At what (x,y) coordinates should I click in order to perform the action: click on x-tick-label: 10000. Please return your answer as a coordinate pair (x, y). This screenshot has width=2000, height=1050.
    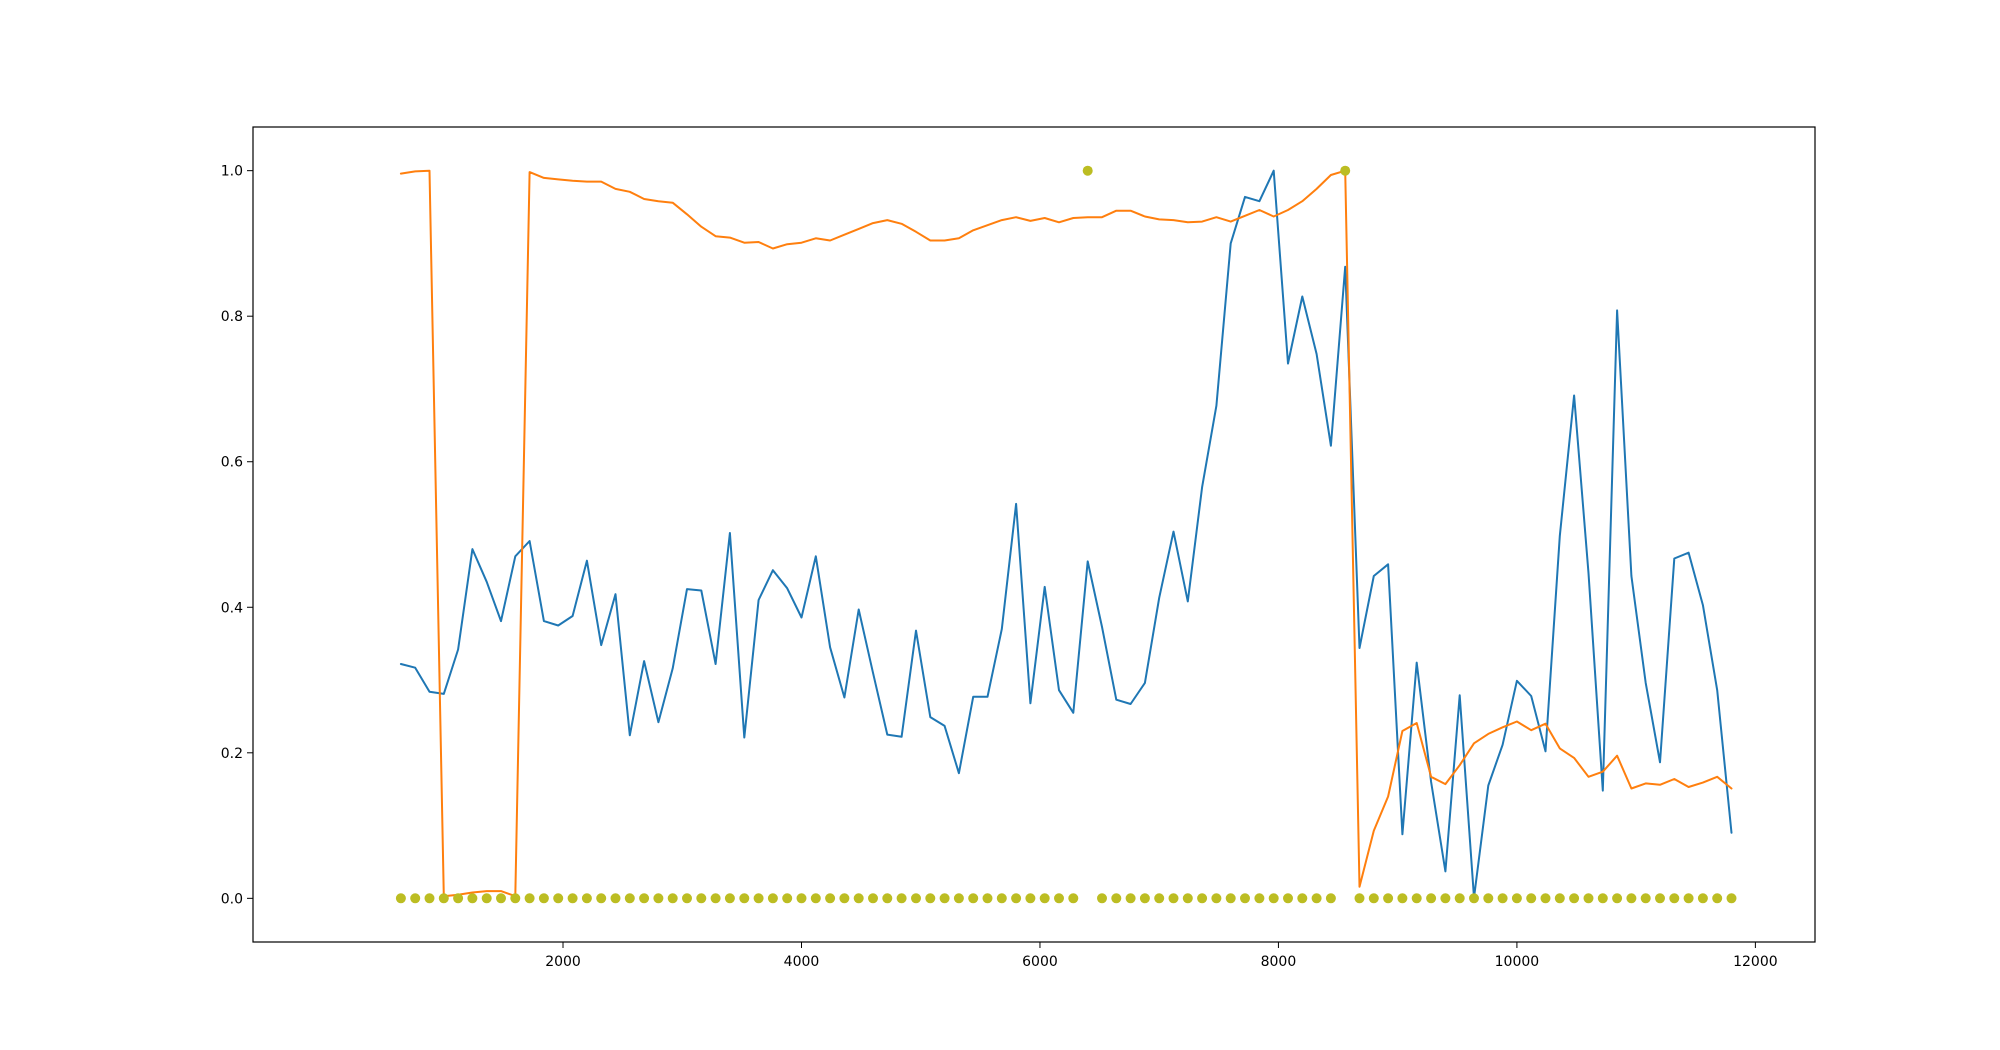
    Looking at the image, I should click on (1517, 962).